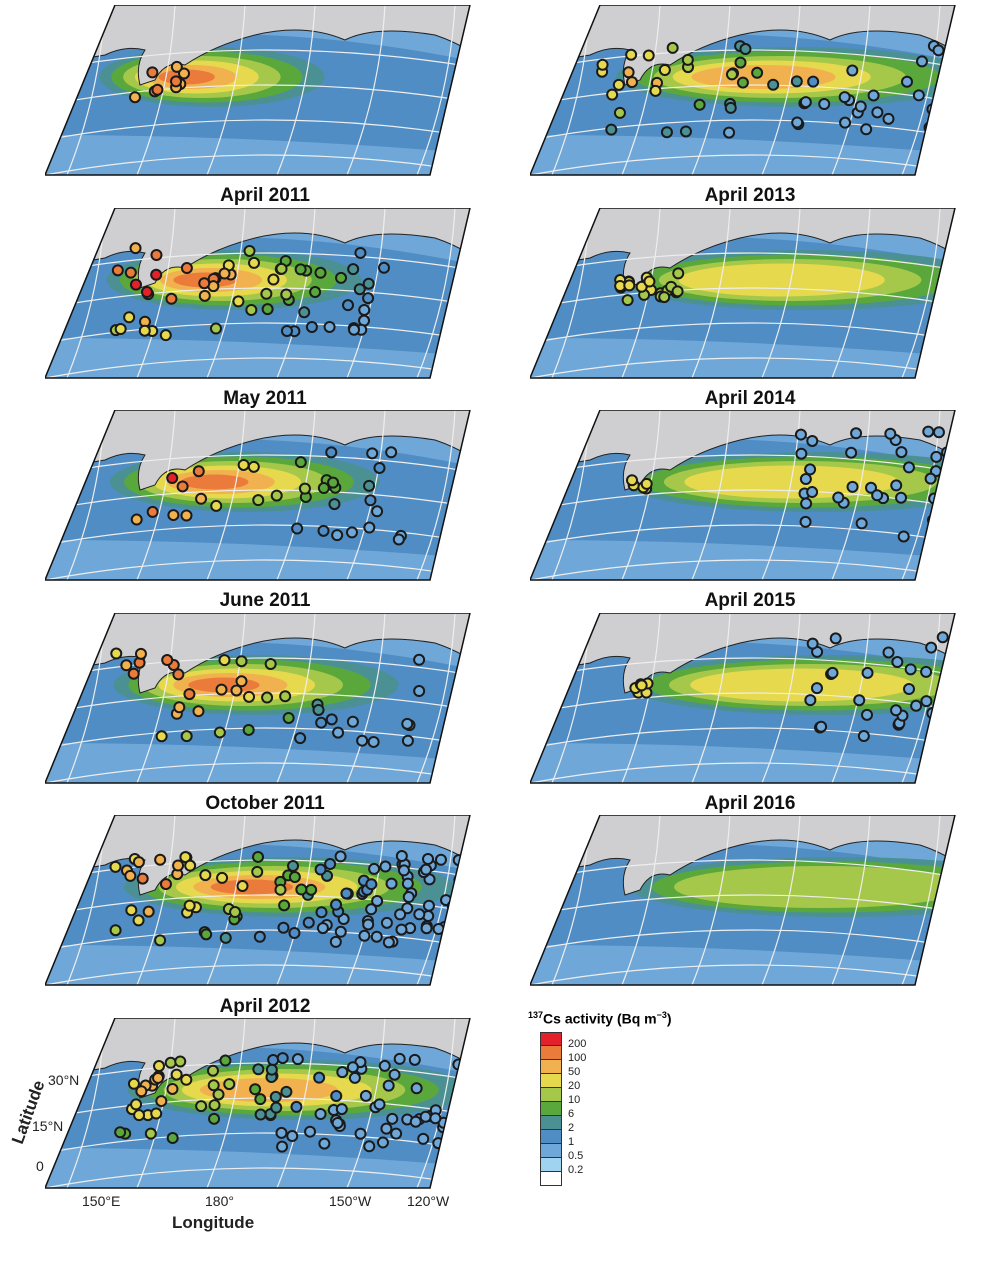  What do you see at coordinates (40, 1166) in the screenshot?
I see `y-tick: 0` at bounding box center [40, 1166].